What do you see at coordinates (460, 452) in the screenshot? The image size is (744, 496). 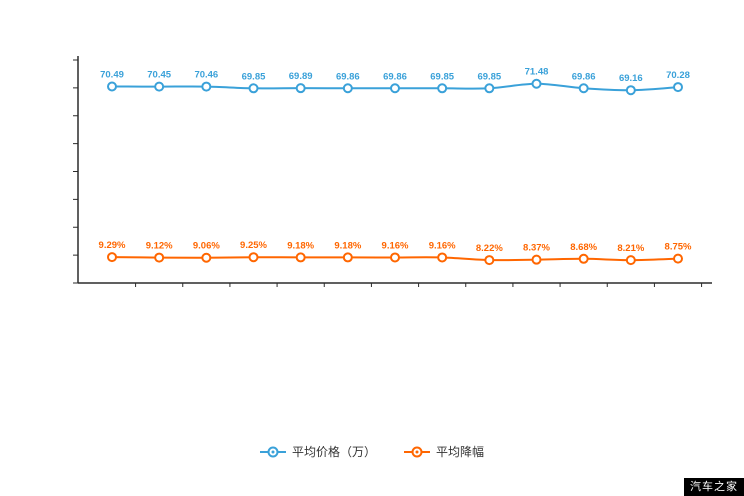 I see `legend-label-series2: 平均降幅` at bounding box center [460, 452].